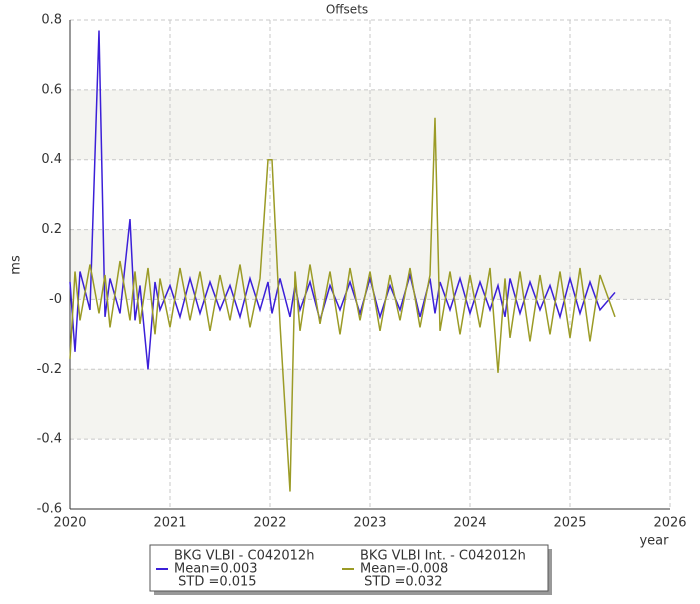  I want to click on legend-stat: STD =0.032, so click(401, 582).